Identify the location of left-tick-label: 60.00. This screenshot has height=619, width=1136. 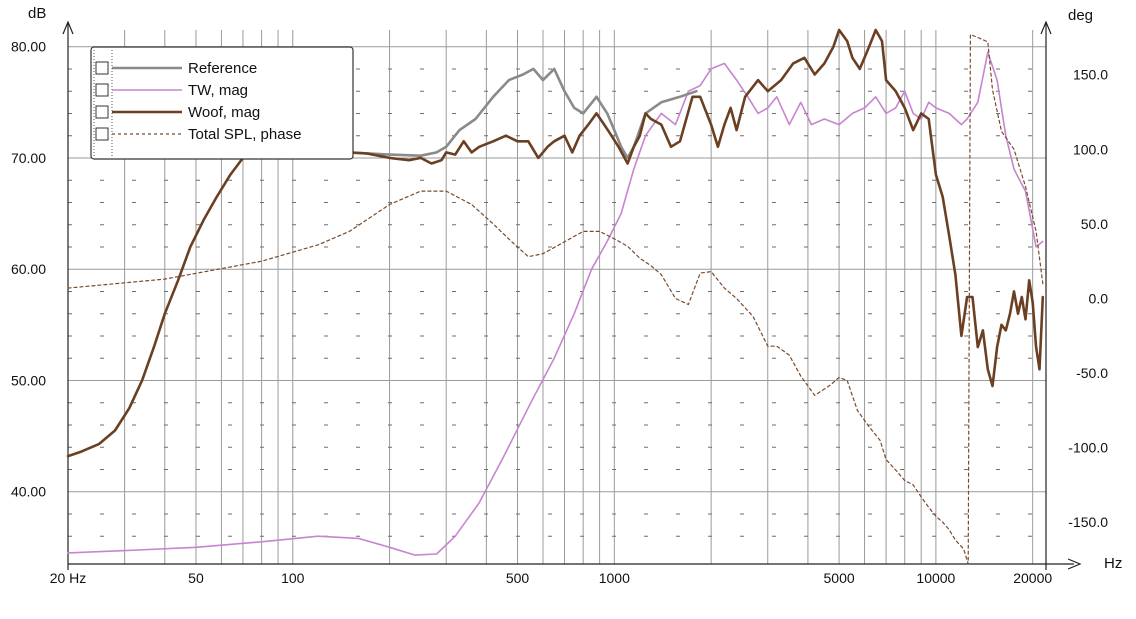
(28, 269).